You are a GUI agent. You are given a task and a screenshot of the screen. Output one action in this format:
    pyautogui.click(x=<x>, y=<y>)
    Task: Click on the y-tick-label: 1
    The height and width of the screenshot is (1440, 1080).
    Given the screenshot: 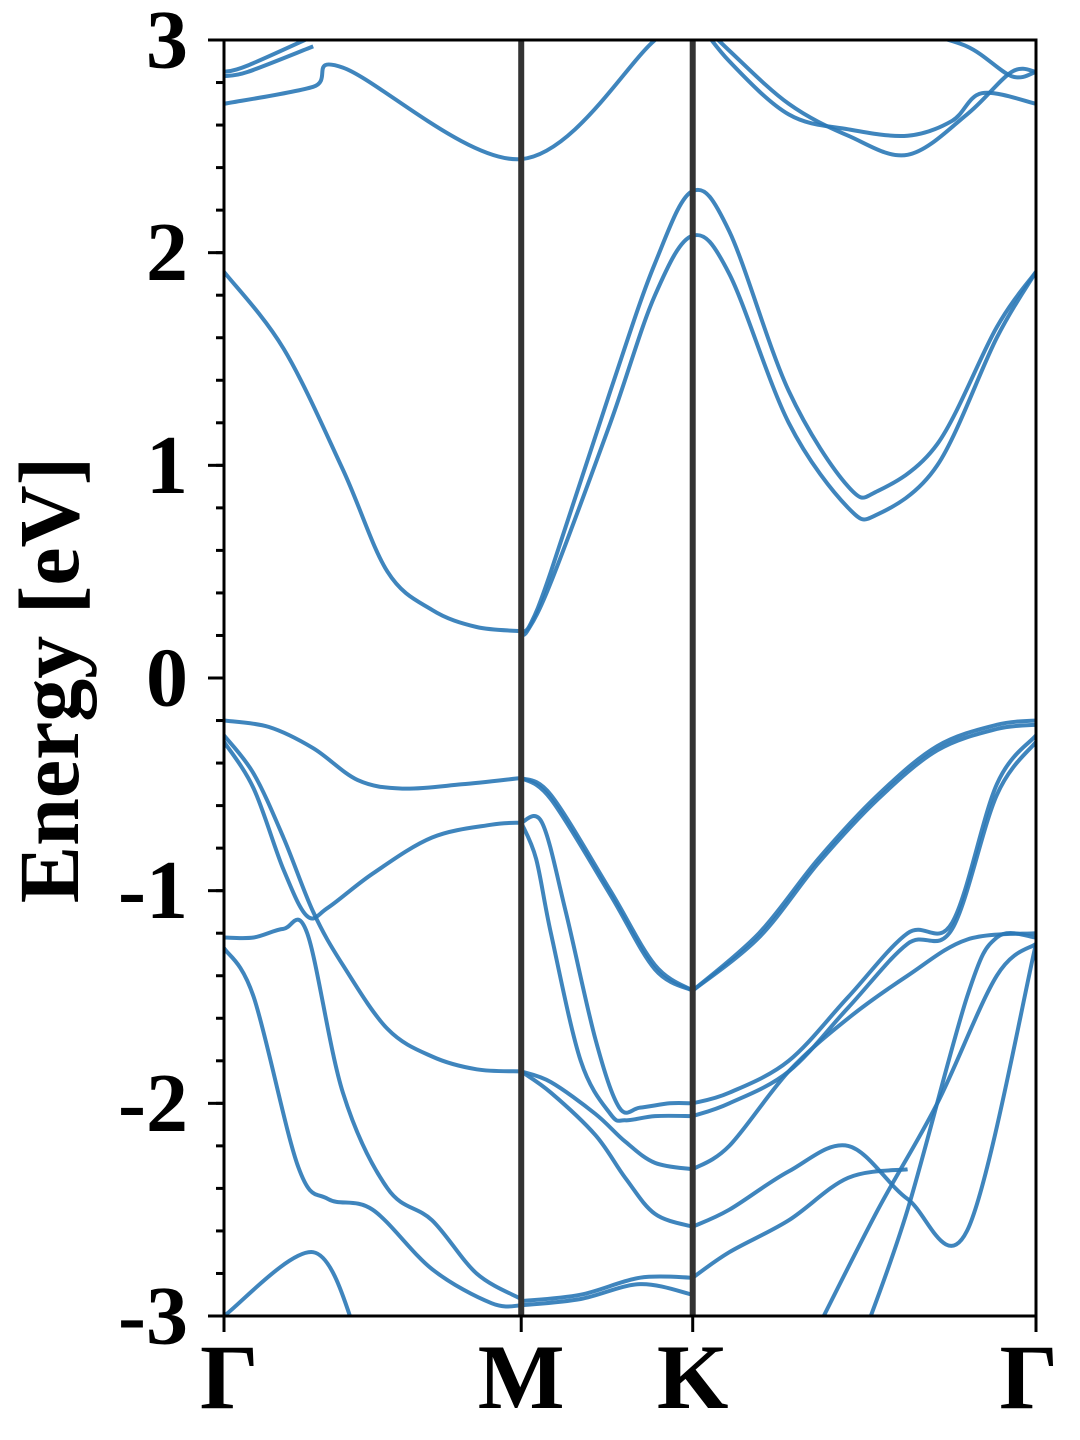 What is the action you would take?
    pyautogui.click(x=167, y=465)
    